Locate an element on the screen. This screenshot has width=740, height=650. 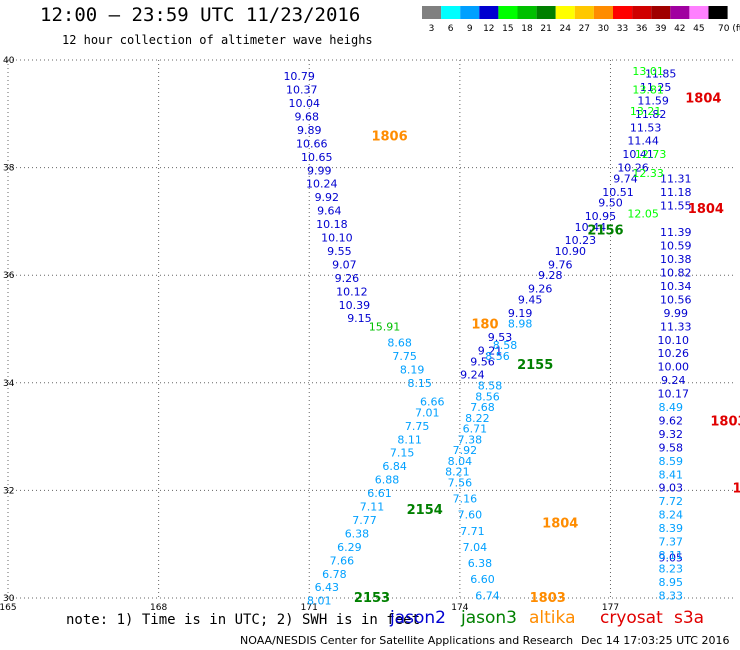
legend-cryosat: cryosat is located at coordinates (631, 618).